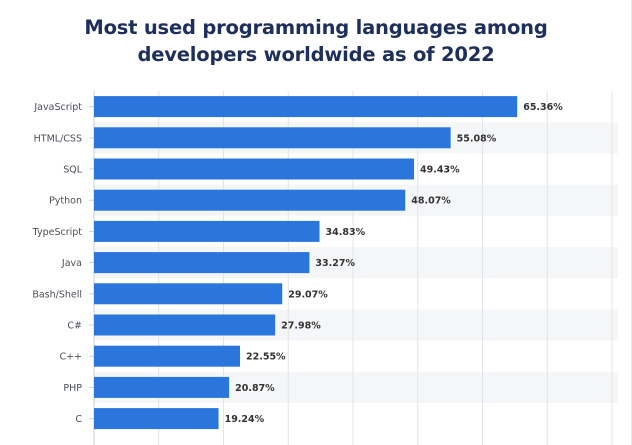 This screenshot has width=632, height=445. I want to click on category-label: PHP, so click(72, 388).